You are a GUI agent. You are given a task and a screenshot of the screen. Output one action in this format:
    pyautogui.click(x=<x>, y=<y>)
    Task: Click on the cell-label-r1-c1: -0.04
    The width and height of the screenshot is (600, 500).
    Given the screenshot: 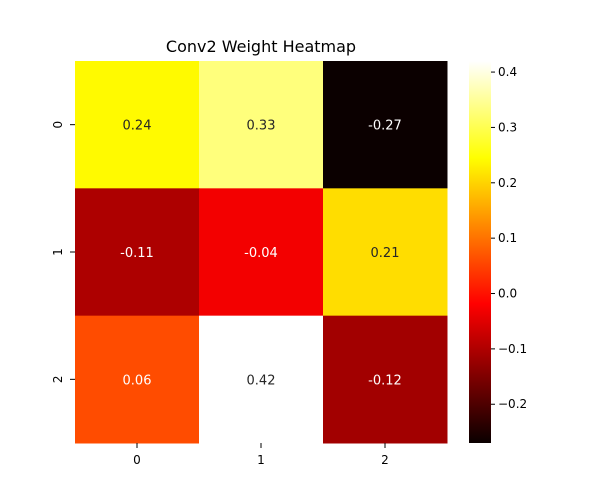 What is the action you would take?
    pyautogui.click(x=261, y=253)
    